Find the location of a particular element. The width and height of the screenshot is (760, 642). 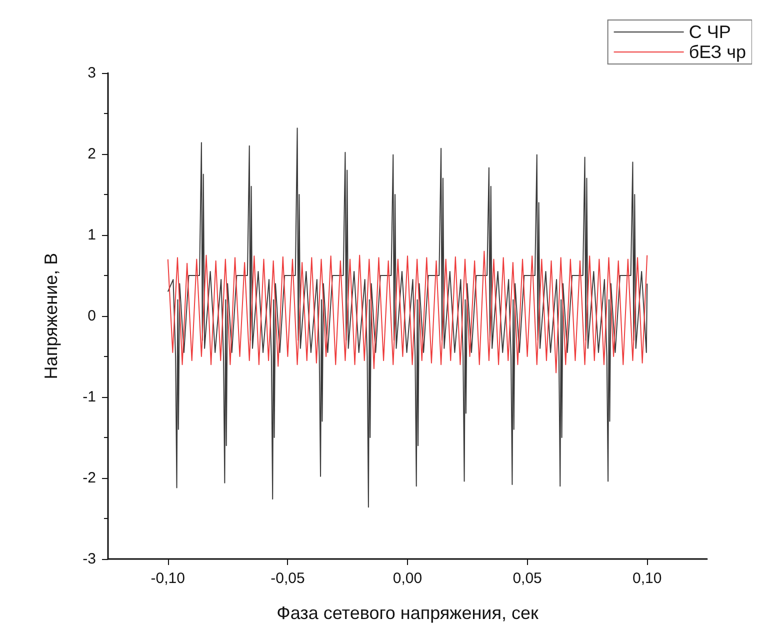

y-tick-label: -1 is located at coordinates (89, 397).